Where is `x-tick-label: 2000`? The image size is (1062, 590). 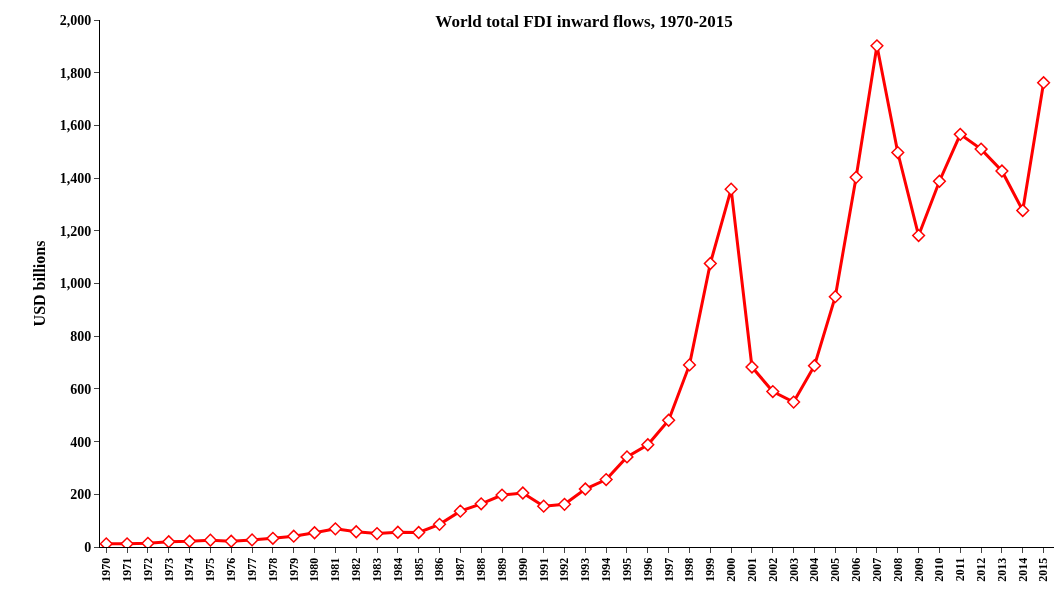
x-tick-label: 2000 is located at coordinates (731, 569).